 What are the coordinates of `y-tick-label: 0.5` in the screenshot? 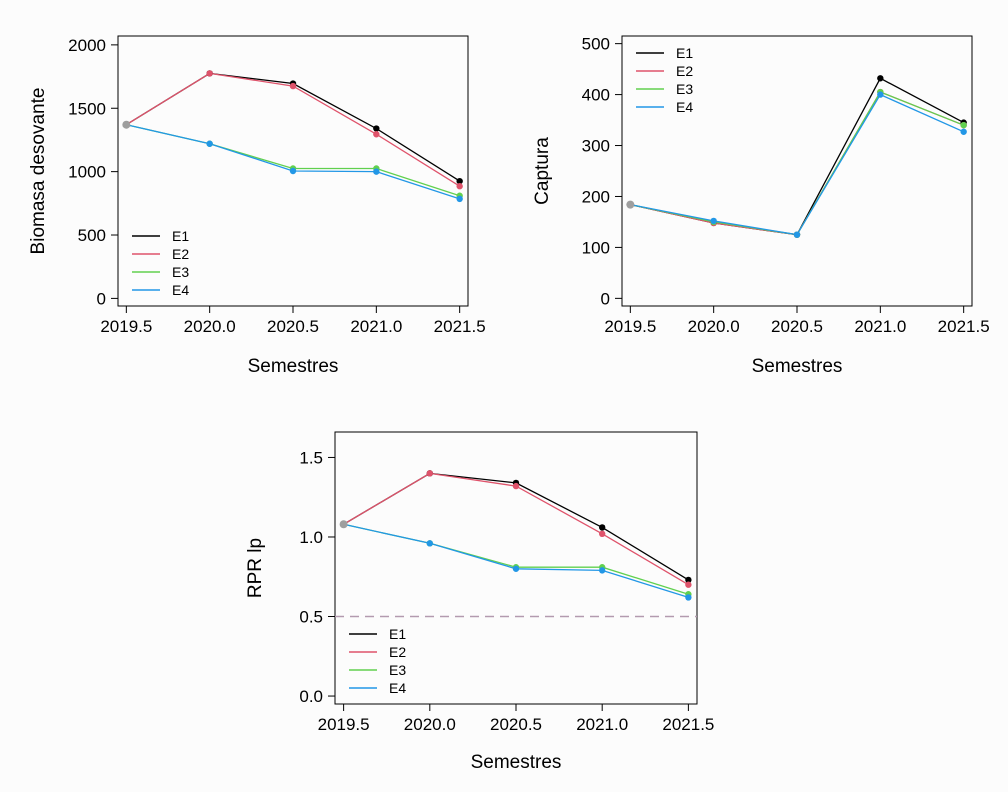 It's located at (311, 617).